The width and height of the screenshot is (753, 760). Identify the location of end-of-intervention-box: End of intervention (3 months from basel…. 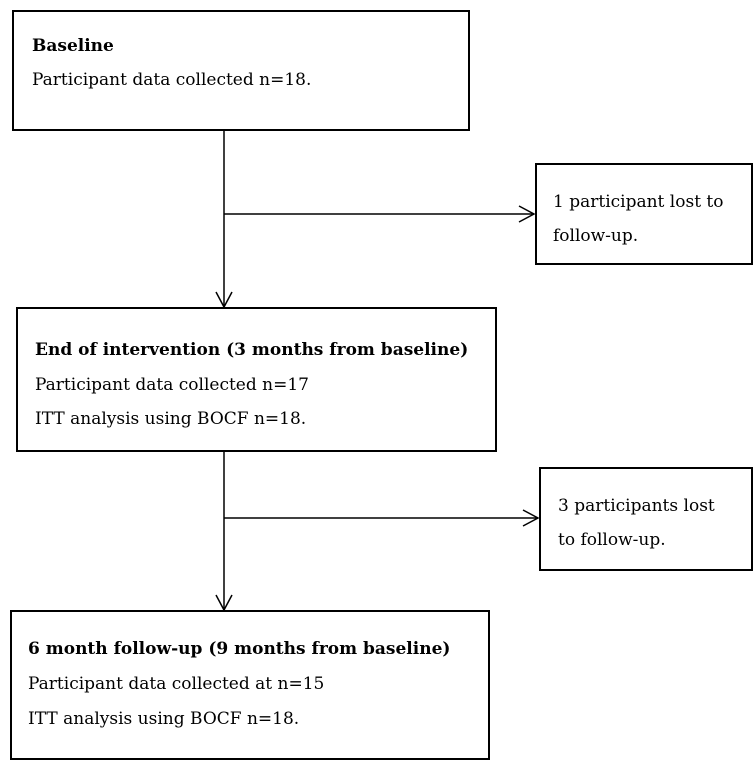
(256, 379).